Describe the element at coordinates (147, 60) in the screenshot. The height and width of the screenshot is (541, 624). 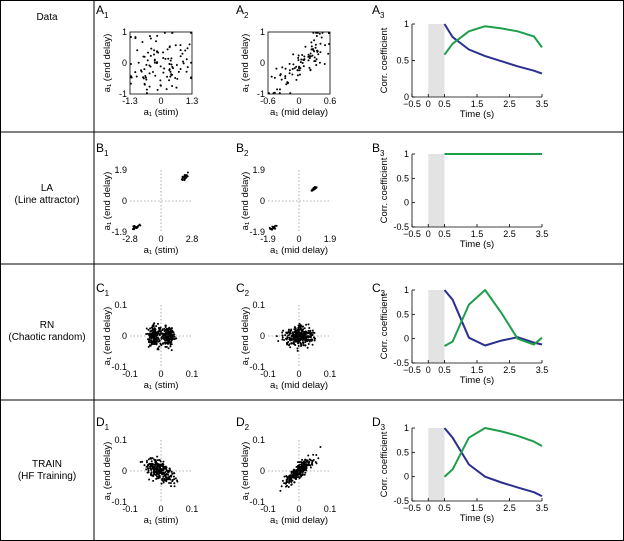
I see `panel-a1: A1 -1.3 0 1.3 -1 0 1 a₁ (stim) a₁ (end delay)` at that location.